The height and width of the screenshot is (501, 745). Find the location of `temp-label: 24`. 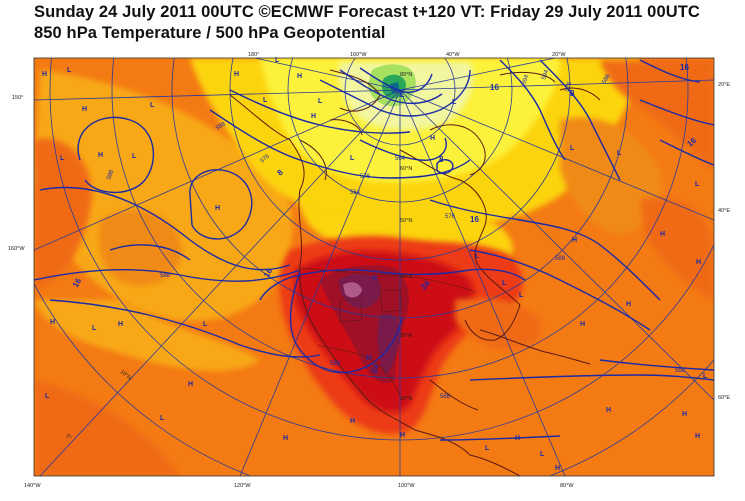

temp-label: 24 is located at coordinates (375, 369).